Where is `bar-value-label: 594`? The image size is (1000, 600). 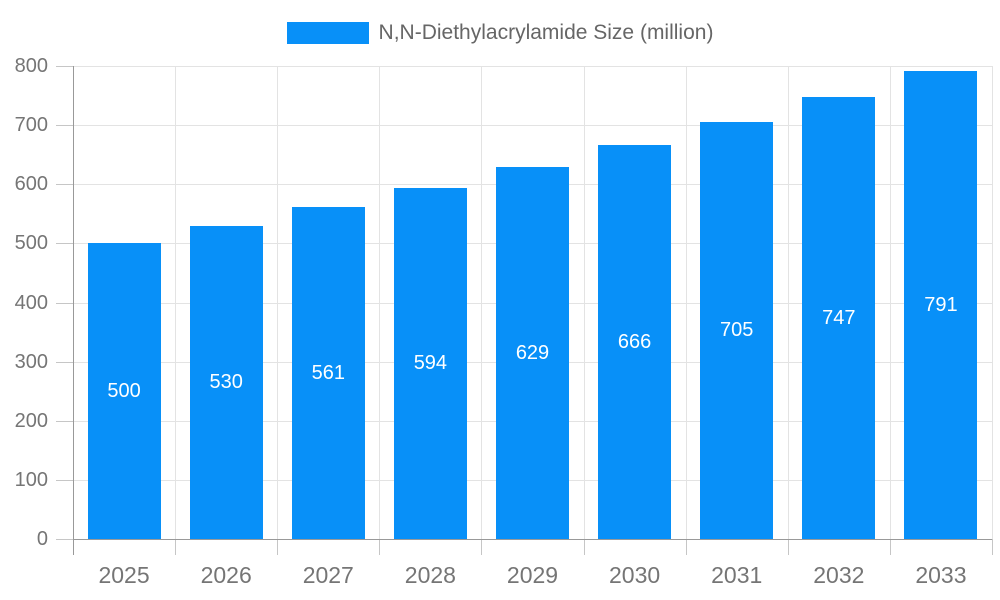
bar-value-label: 594 is located at coordinates (430, 362).